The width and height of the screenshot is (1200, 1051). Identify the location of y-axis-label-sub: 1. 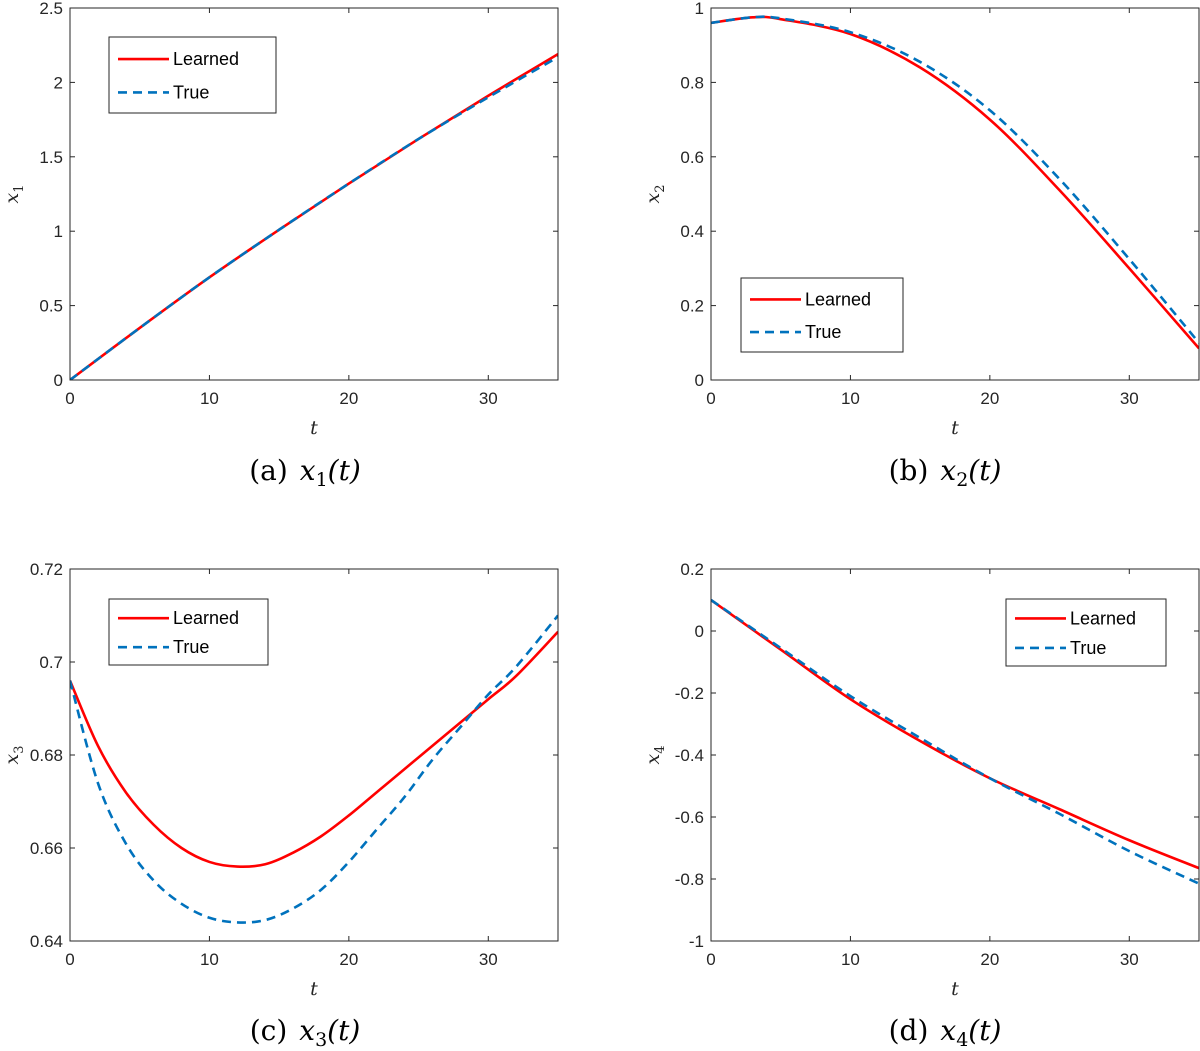
(19, 189).